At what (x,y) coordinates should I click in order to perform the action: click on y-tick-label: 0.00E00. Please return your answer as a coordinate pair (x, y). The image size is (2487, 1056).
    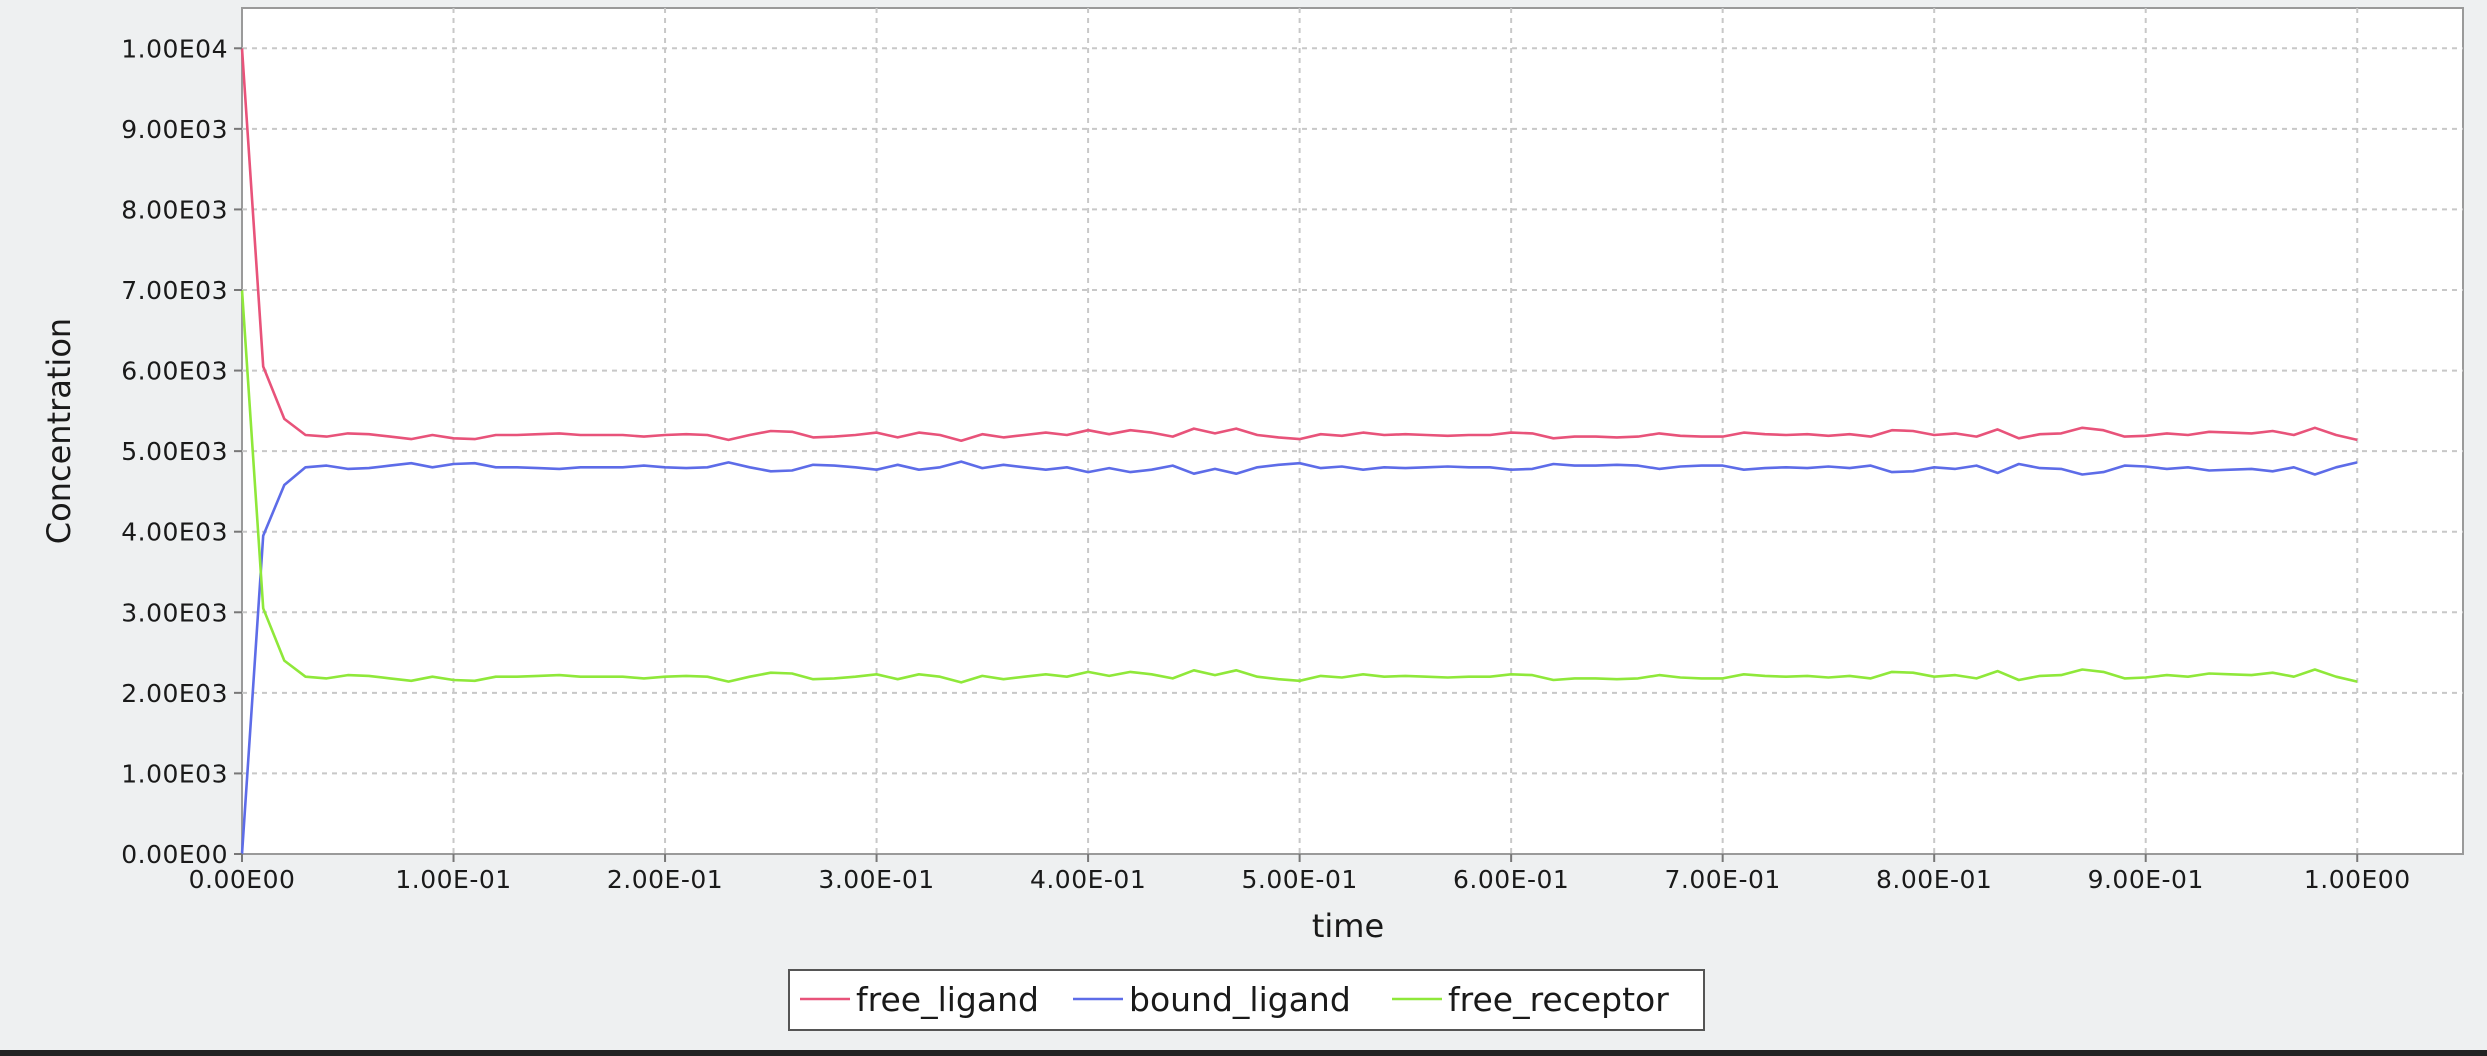
    Looking at the image, I should click on (174, 854).